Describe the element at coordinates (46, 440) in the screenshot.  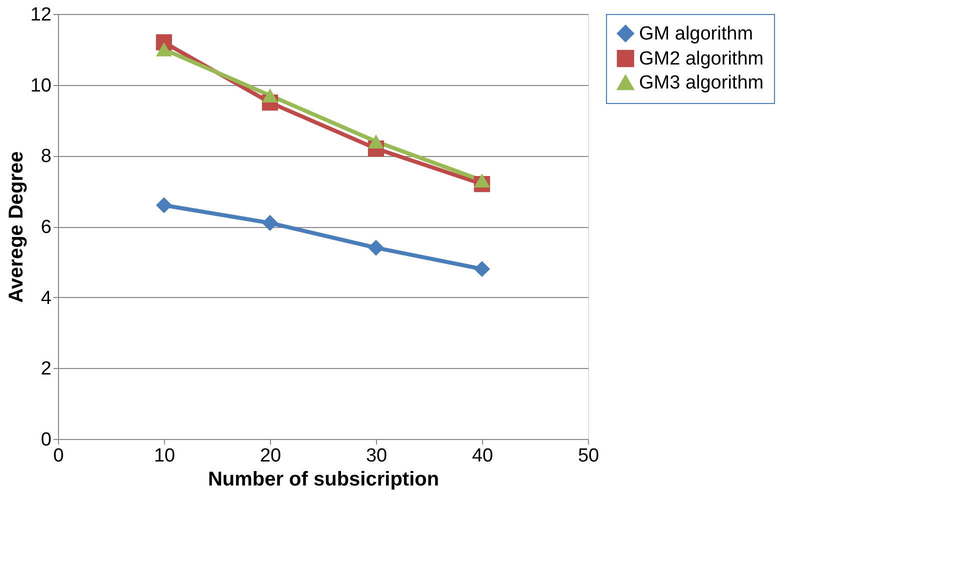
I see `y-tick-label: 0` at that location.